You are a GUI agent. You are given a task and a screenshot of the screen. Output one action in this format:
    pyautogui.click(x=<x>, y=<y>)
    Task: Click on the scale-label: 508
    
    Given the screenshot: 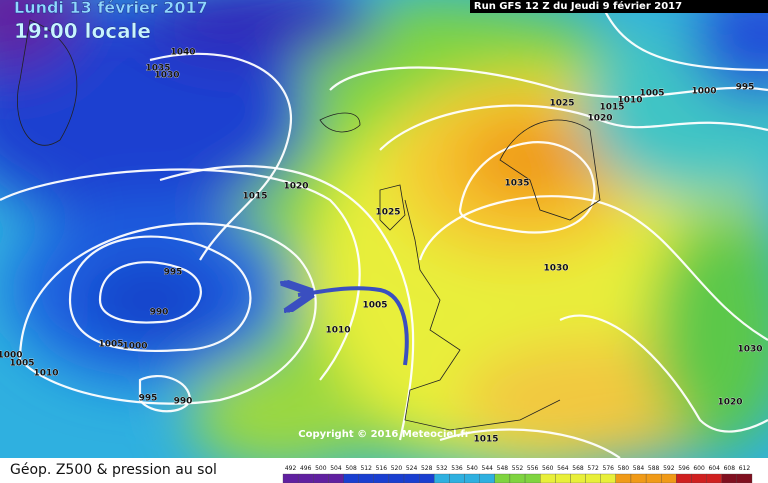 What is the action you would take?
    pyautogui.click(x=351, y=468)
    